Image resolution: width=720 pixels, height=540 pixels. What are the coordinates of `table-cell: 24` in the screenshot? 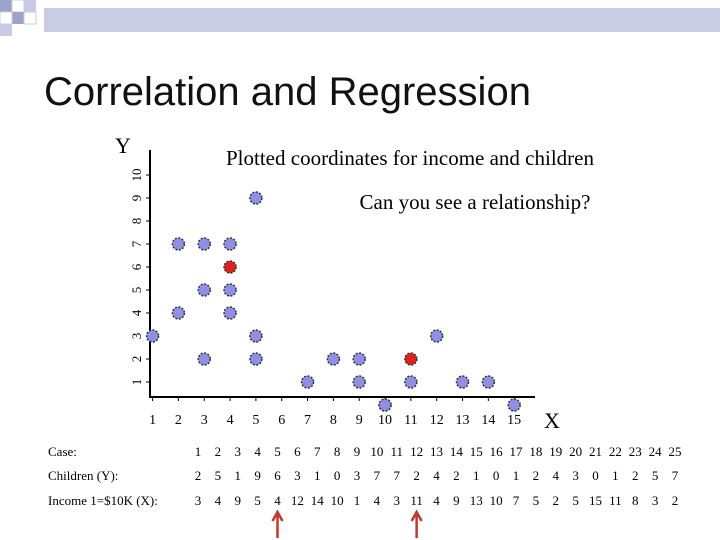 It's located at (656, 451).